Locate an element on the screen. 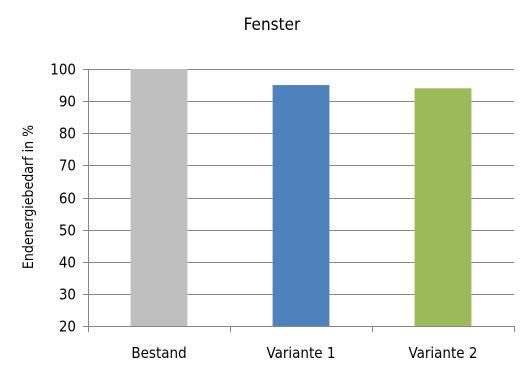 Image resolution: width=521 pixels, height=365 pixels. y-tick-label: 50 is located at coordinates (67, 231).